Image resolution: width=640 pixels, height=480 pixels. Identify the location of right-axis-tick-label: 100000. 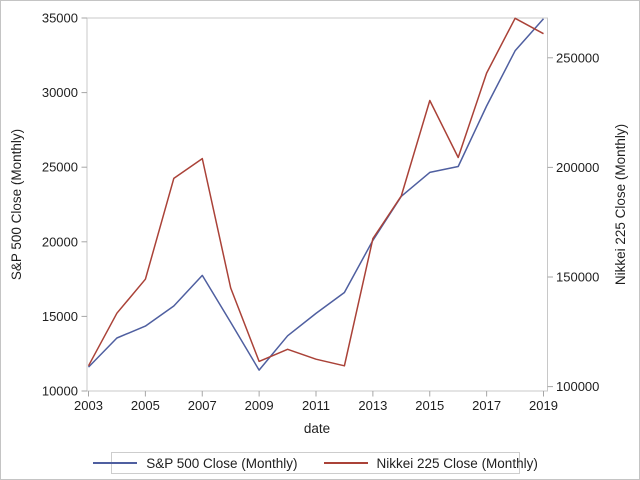
(577, 386).